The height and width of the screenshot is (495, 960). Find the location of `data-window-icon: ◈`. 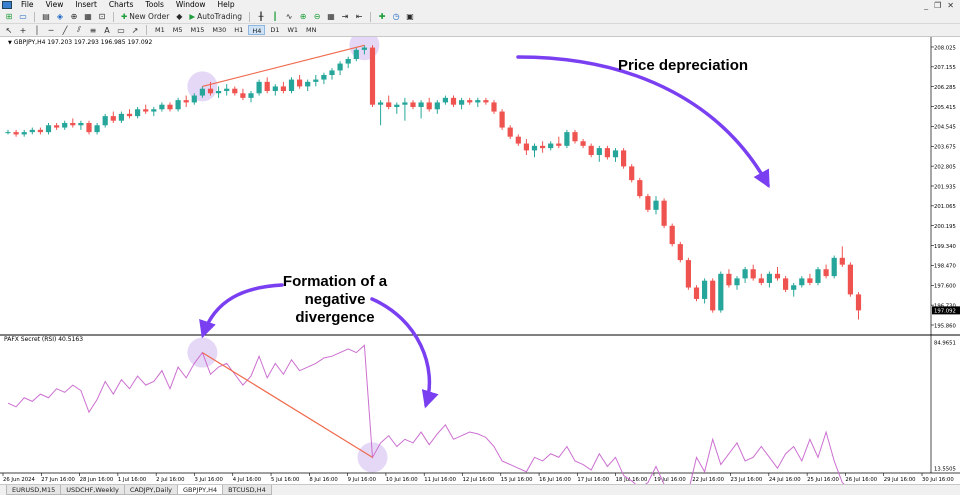

data-window-icon: ◈ is located at coordinates (60, 16).